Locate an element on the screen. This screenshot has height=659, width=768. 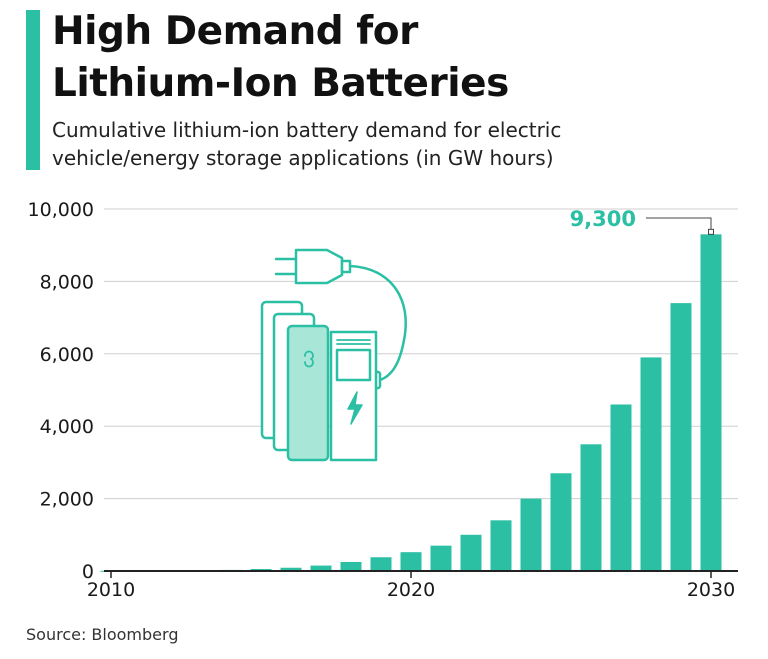
bar-2023 is located at coordinates (501, 545).